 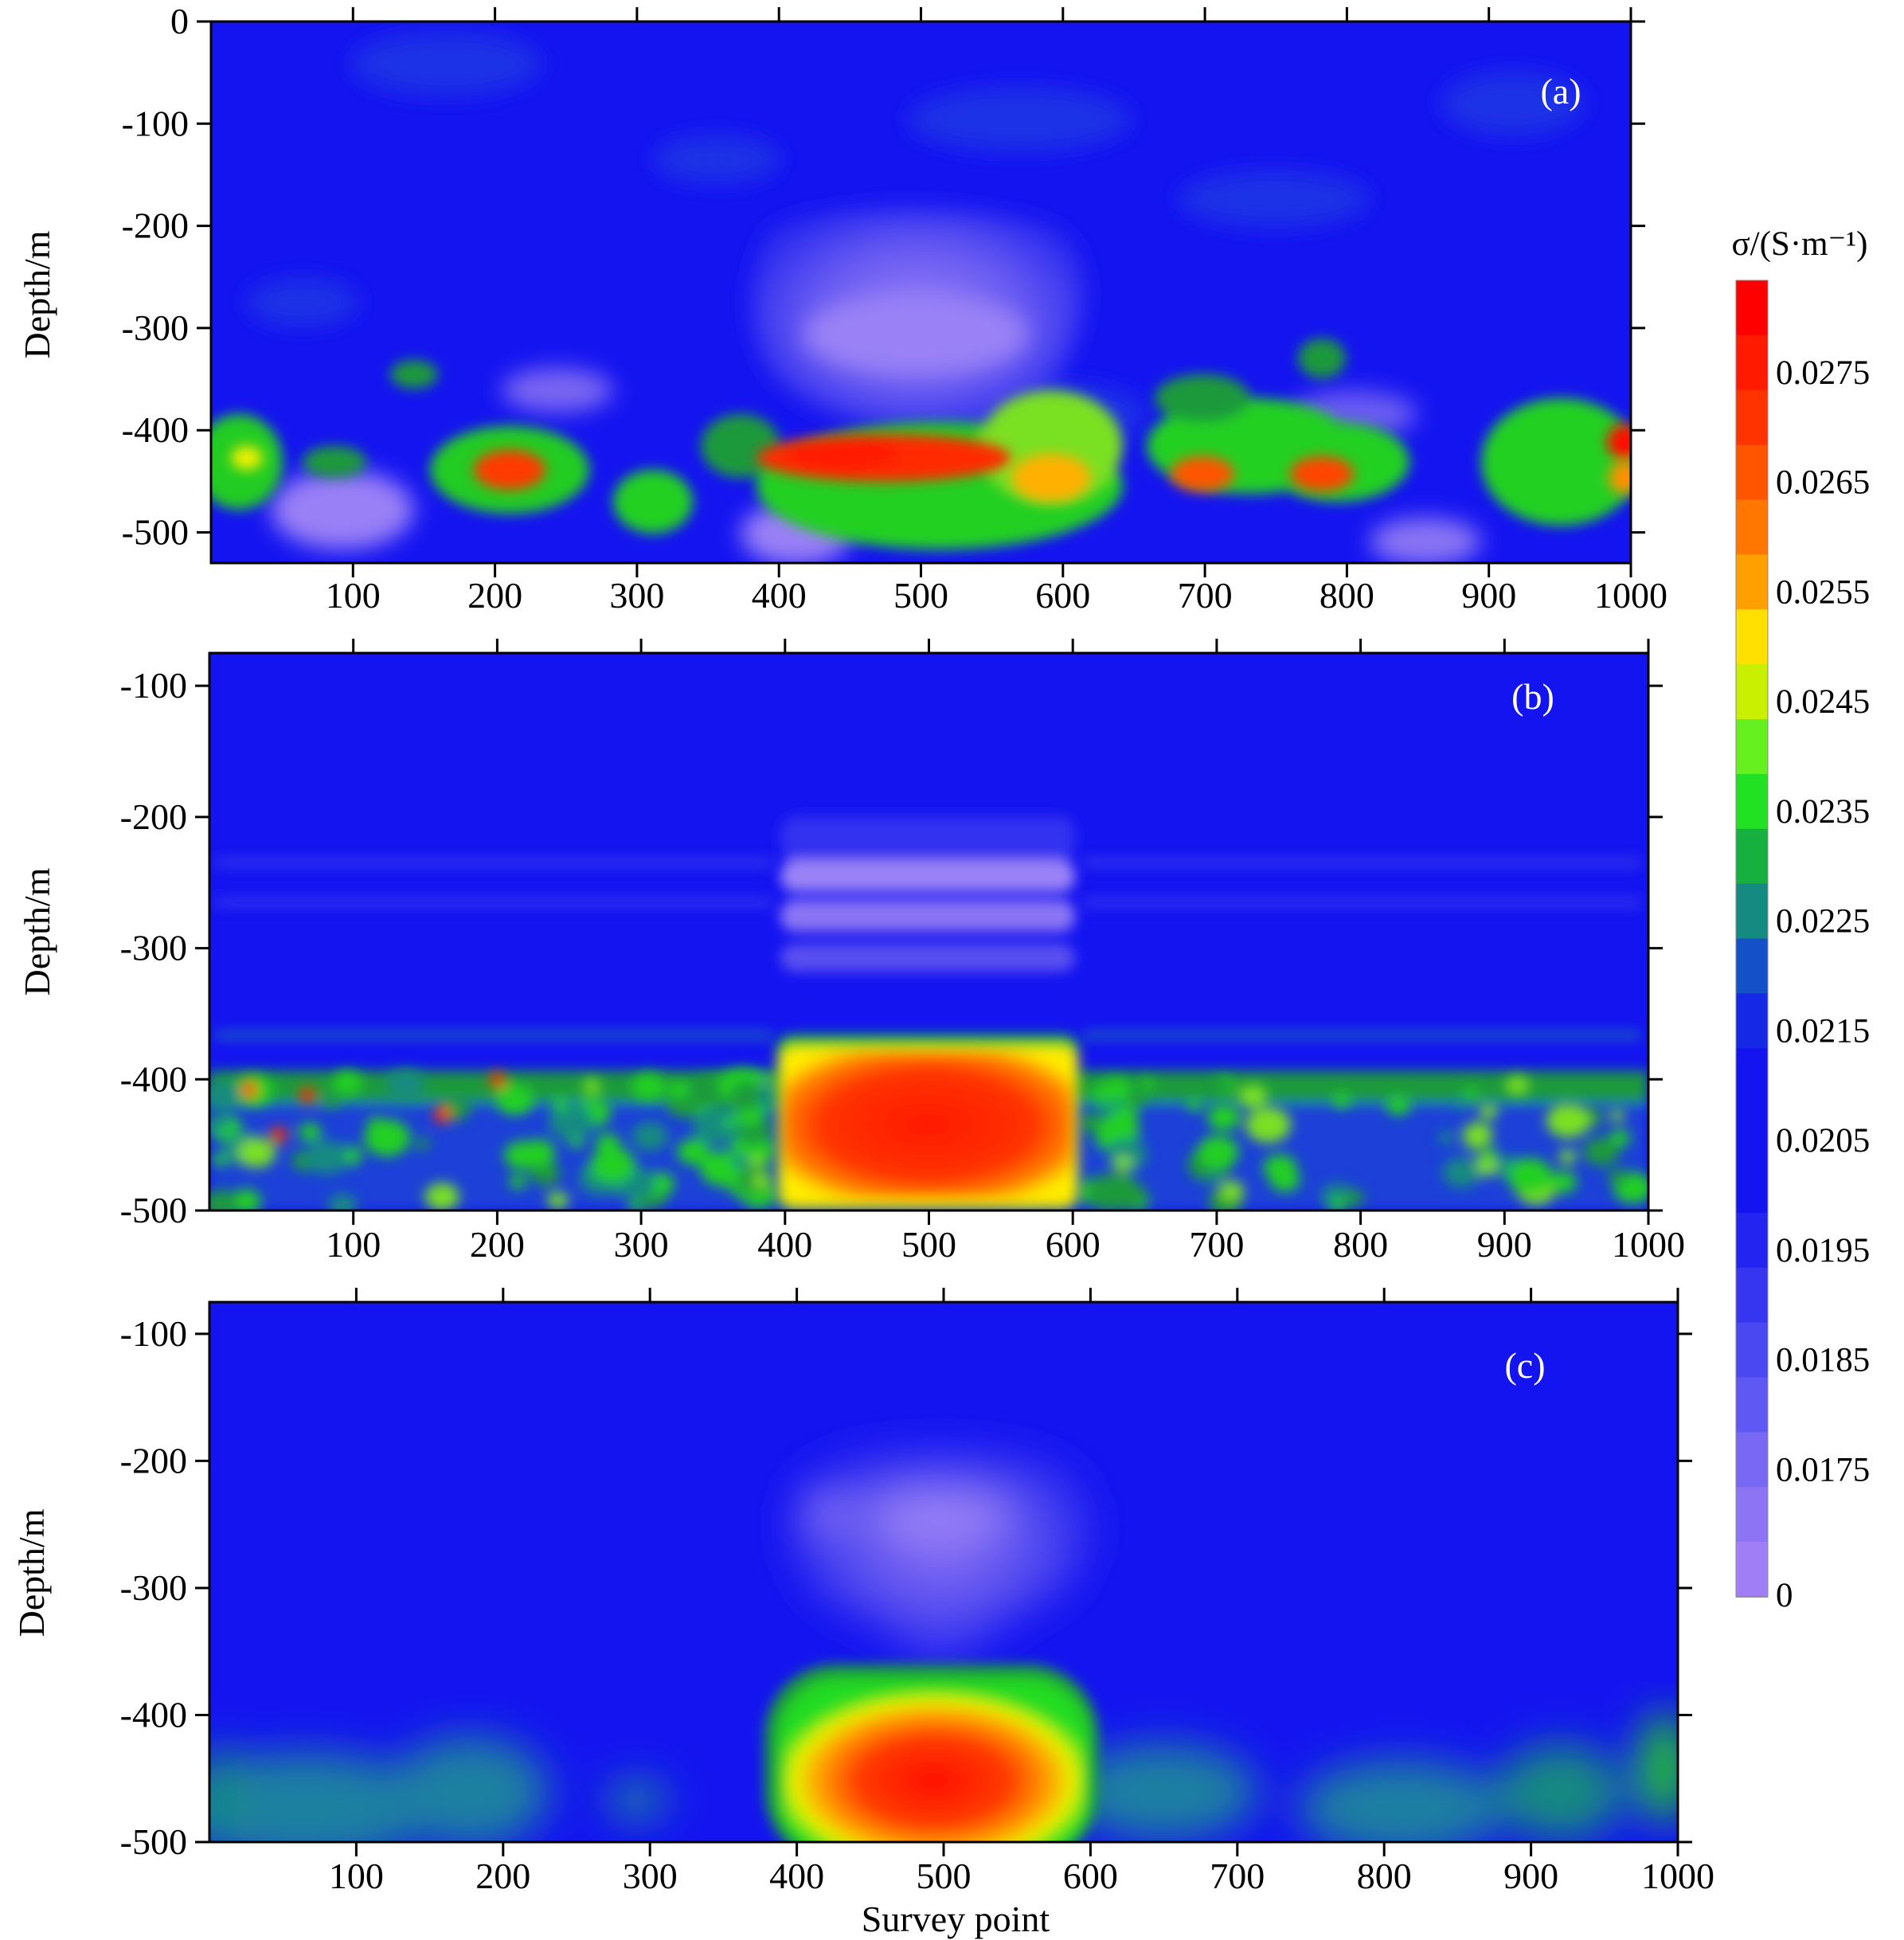 I want to click on y-tick-label: 0, so click(x=179, y=21).